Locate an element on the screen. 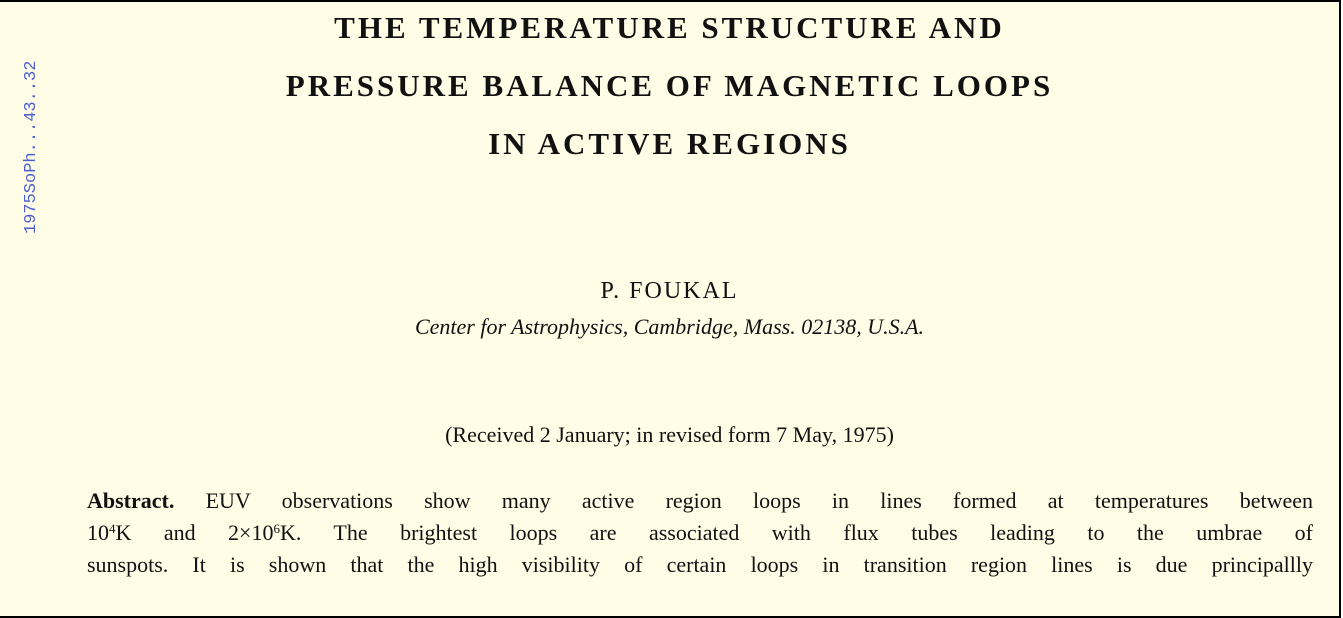  superscript: 6 is located at coordinates (276, 528).